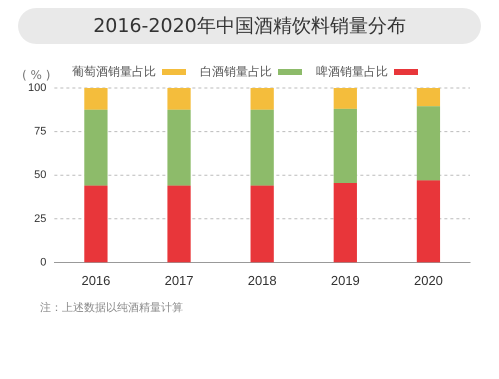  Describe the element at coordinates (428, 280) in the screenshot. I see `x-tick-label: 2020` at that location.